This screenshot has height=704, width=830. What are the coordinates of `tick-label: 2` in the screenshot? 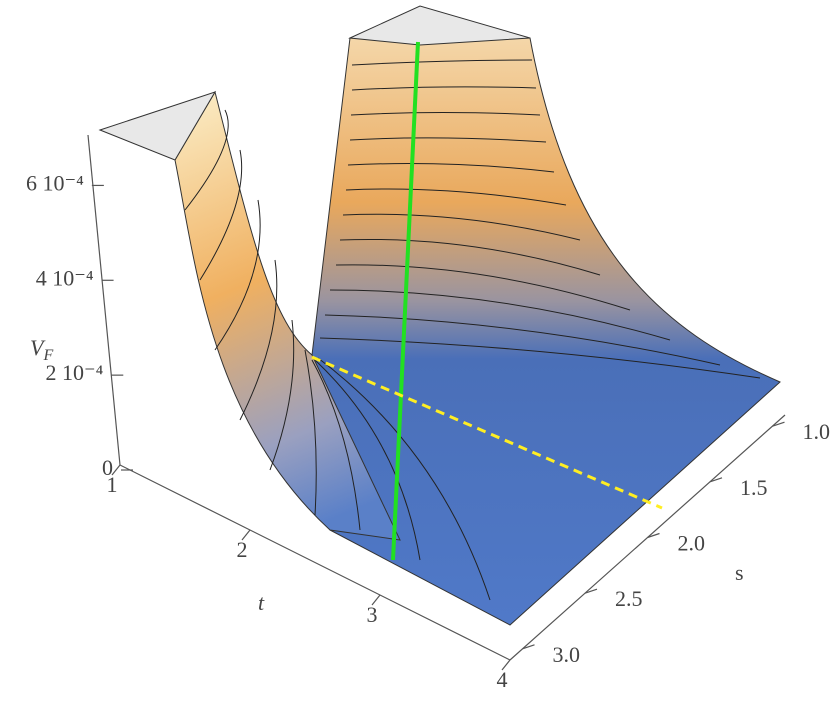 It's located at (242, 549).